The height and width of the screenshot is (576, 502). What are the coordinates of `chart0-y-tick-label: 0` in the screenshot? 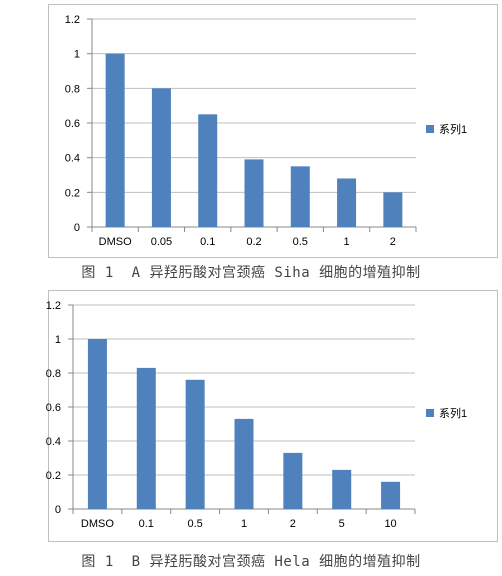 It's located at (77, 228).